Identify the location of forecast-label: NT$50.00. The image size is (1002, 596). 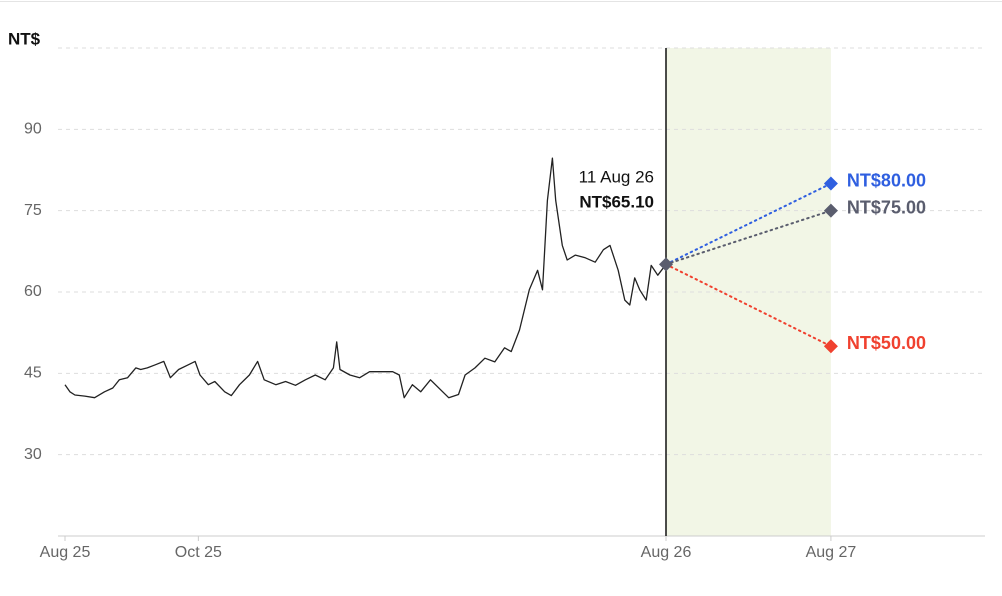
(886, 343).